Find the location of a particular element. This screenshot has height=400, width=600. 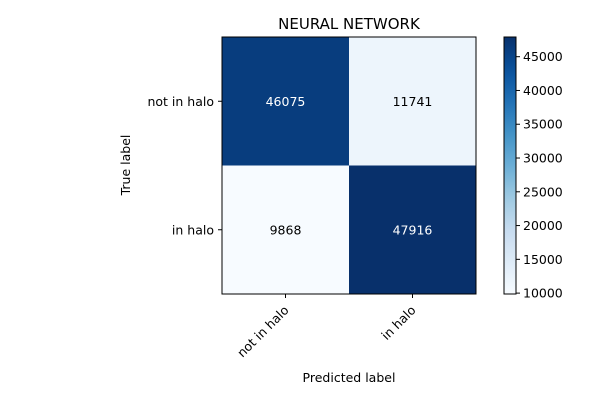

x-tick-label: in halo is located at coordinates (398, 323).